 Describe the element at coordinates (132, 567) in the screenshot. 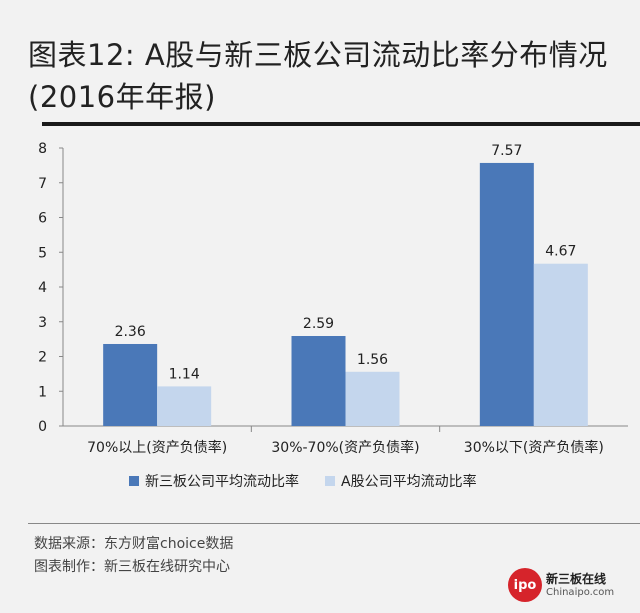

I see `chart-maker-text: 图表制作：新三板在线研究中心` at that location.